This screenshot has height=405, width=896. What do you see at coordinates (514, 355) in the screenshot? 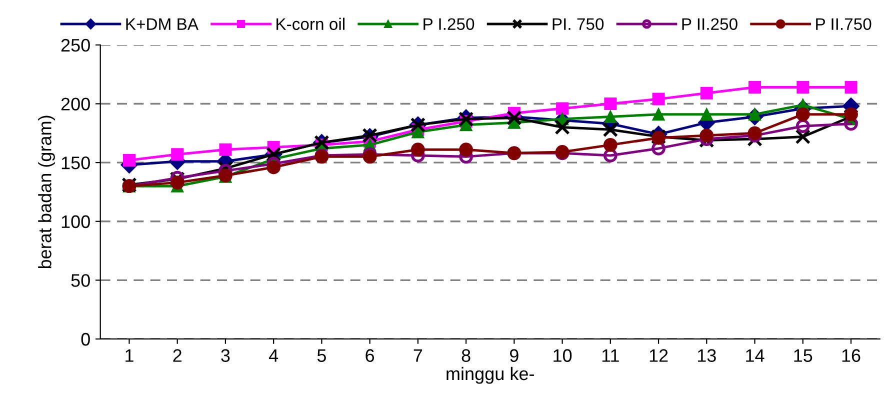
I see `x-tick-label: 9` at bounding box center [514, 355].